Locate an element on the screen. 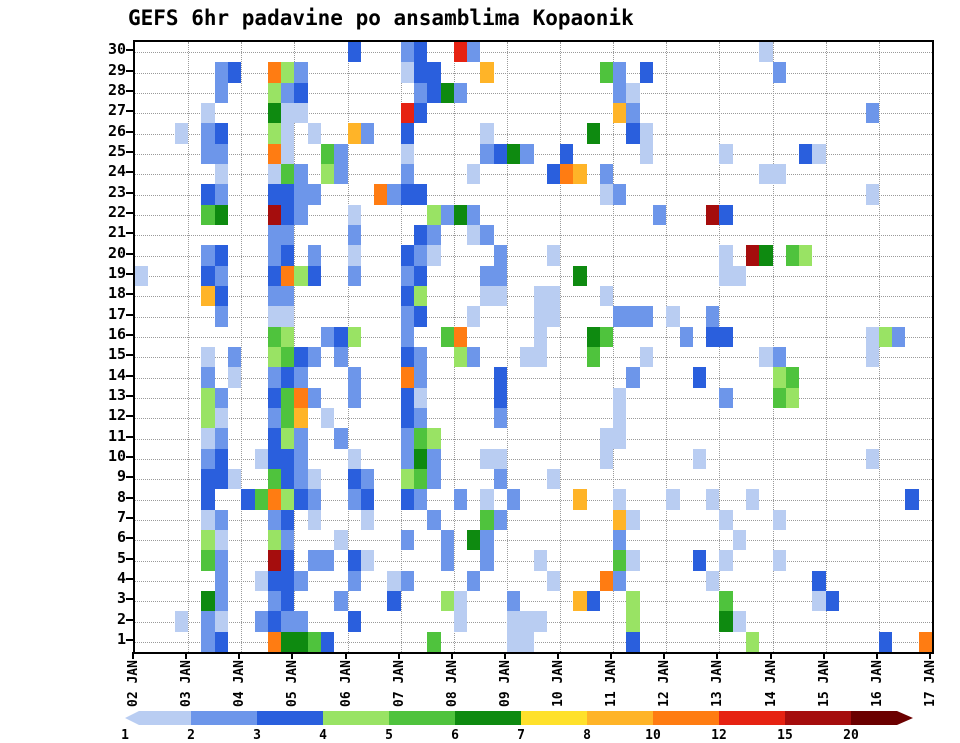 The width and height of the screenshot is (960, 743). y-tick-label: 29 is located at coordinates (116, 69).